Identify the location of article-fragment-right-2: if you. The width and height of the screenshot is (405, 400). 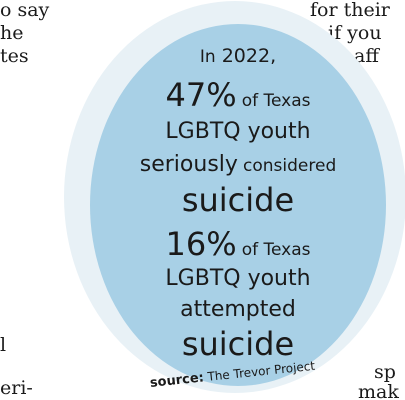
(355, 33).